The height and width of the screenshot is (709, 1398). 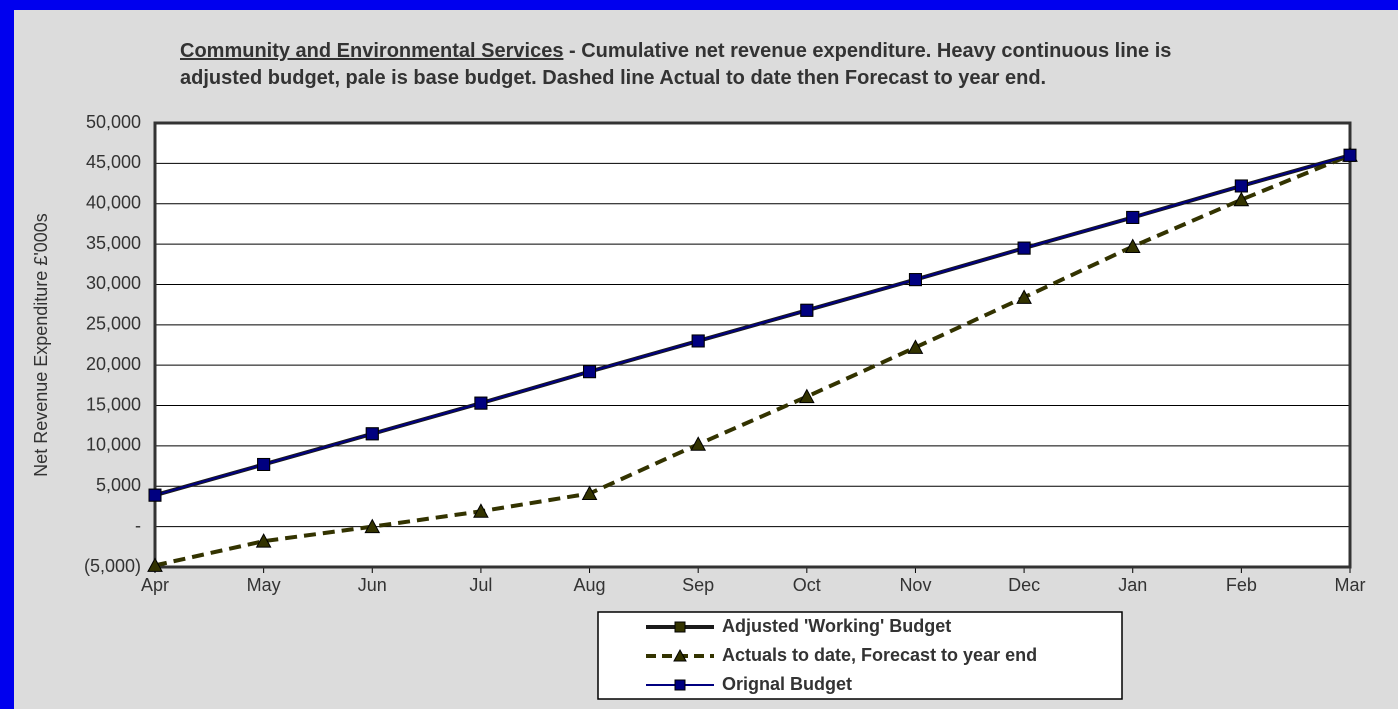 I want to click on y-axis-label: Net Revenue Expenditure £'000s, so click(x=41, y=345).